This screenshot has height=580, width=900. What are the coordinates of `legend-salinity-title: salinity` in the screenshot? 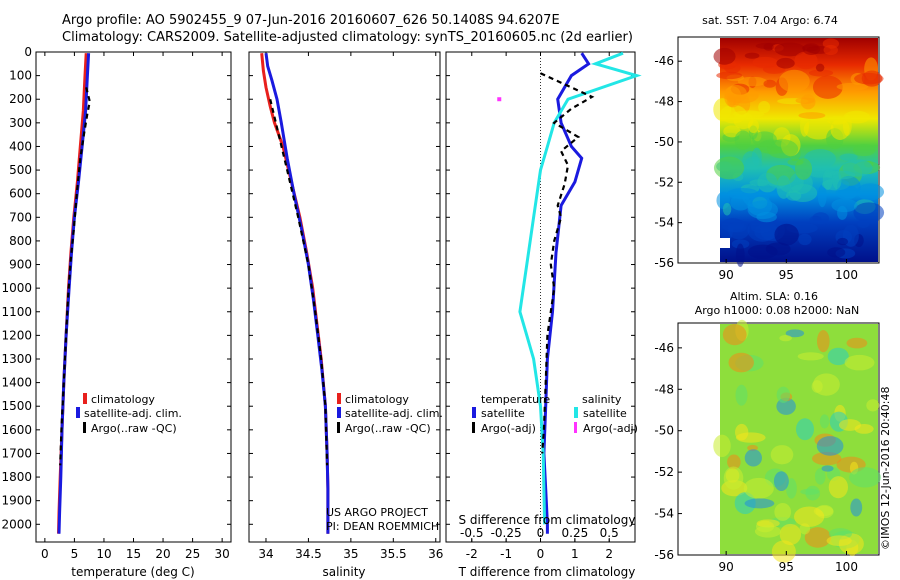 It's located at (602, 399).